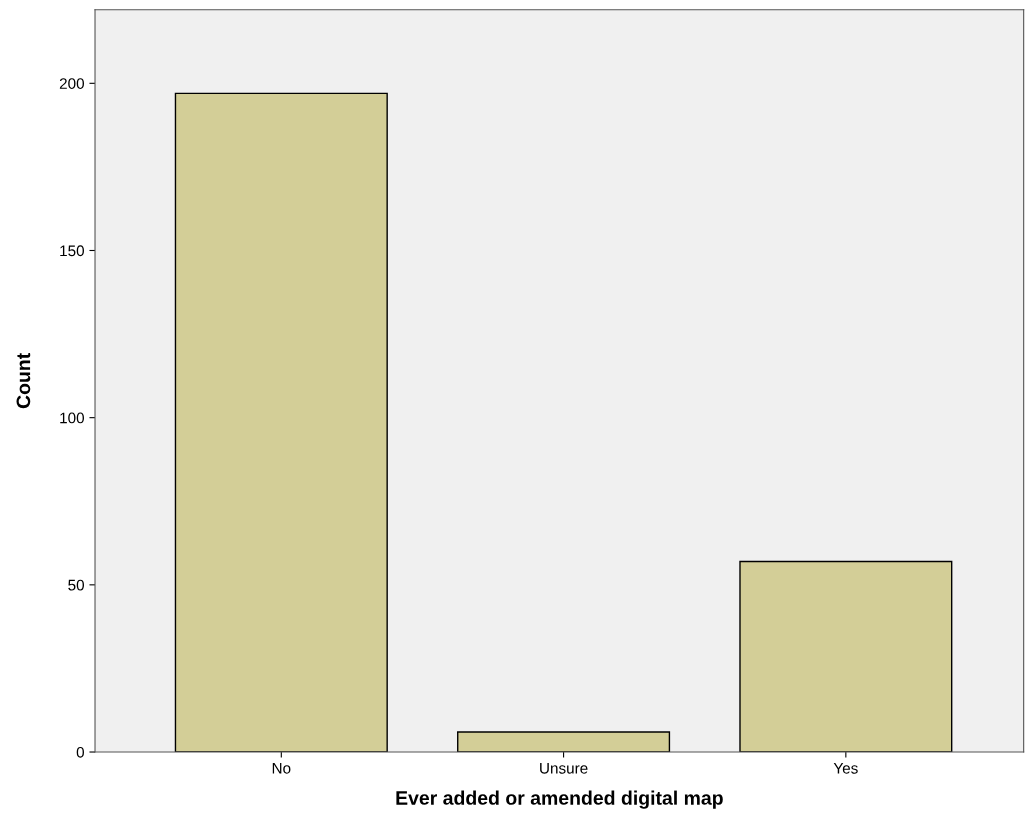 Image resolution: width=1025 pixels, height=834 pixels. What do you see at coordinates (80, 752) in the screenshot?
I see `y-tick-label: 0` at bounding box center [80, 752].